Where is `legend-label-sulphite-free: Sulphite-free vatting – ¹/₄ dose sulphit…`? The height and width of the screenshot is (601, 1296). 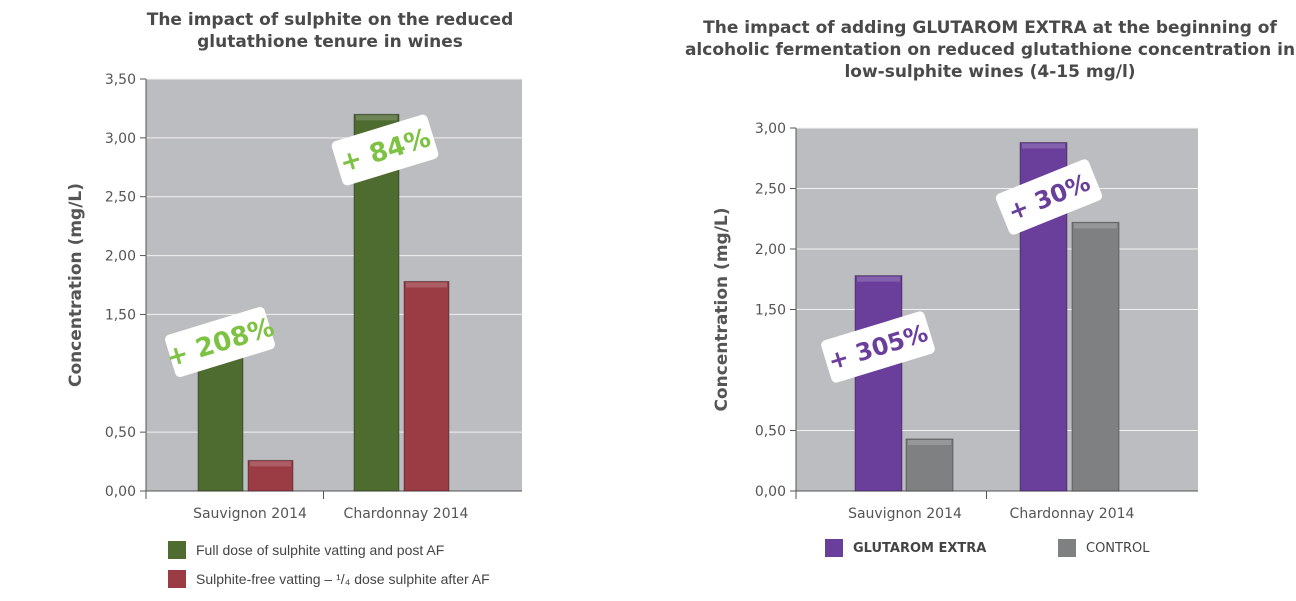
legend-label-sulphite-free: Sulphite-free vatting – ¹/₄ dose sulphit… is located at coordinates (343, 579).